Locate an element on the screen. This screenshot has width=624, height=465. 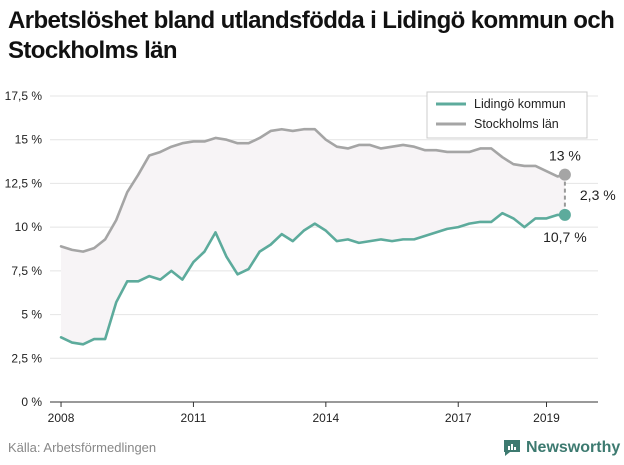
y-axis: 0 % 2,5 % 5 % 7,5 % 10 % 12,5 % 15 % 17,5 % is located at coordinates (24, 249).